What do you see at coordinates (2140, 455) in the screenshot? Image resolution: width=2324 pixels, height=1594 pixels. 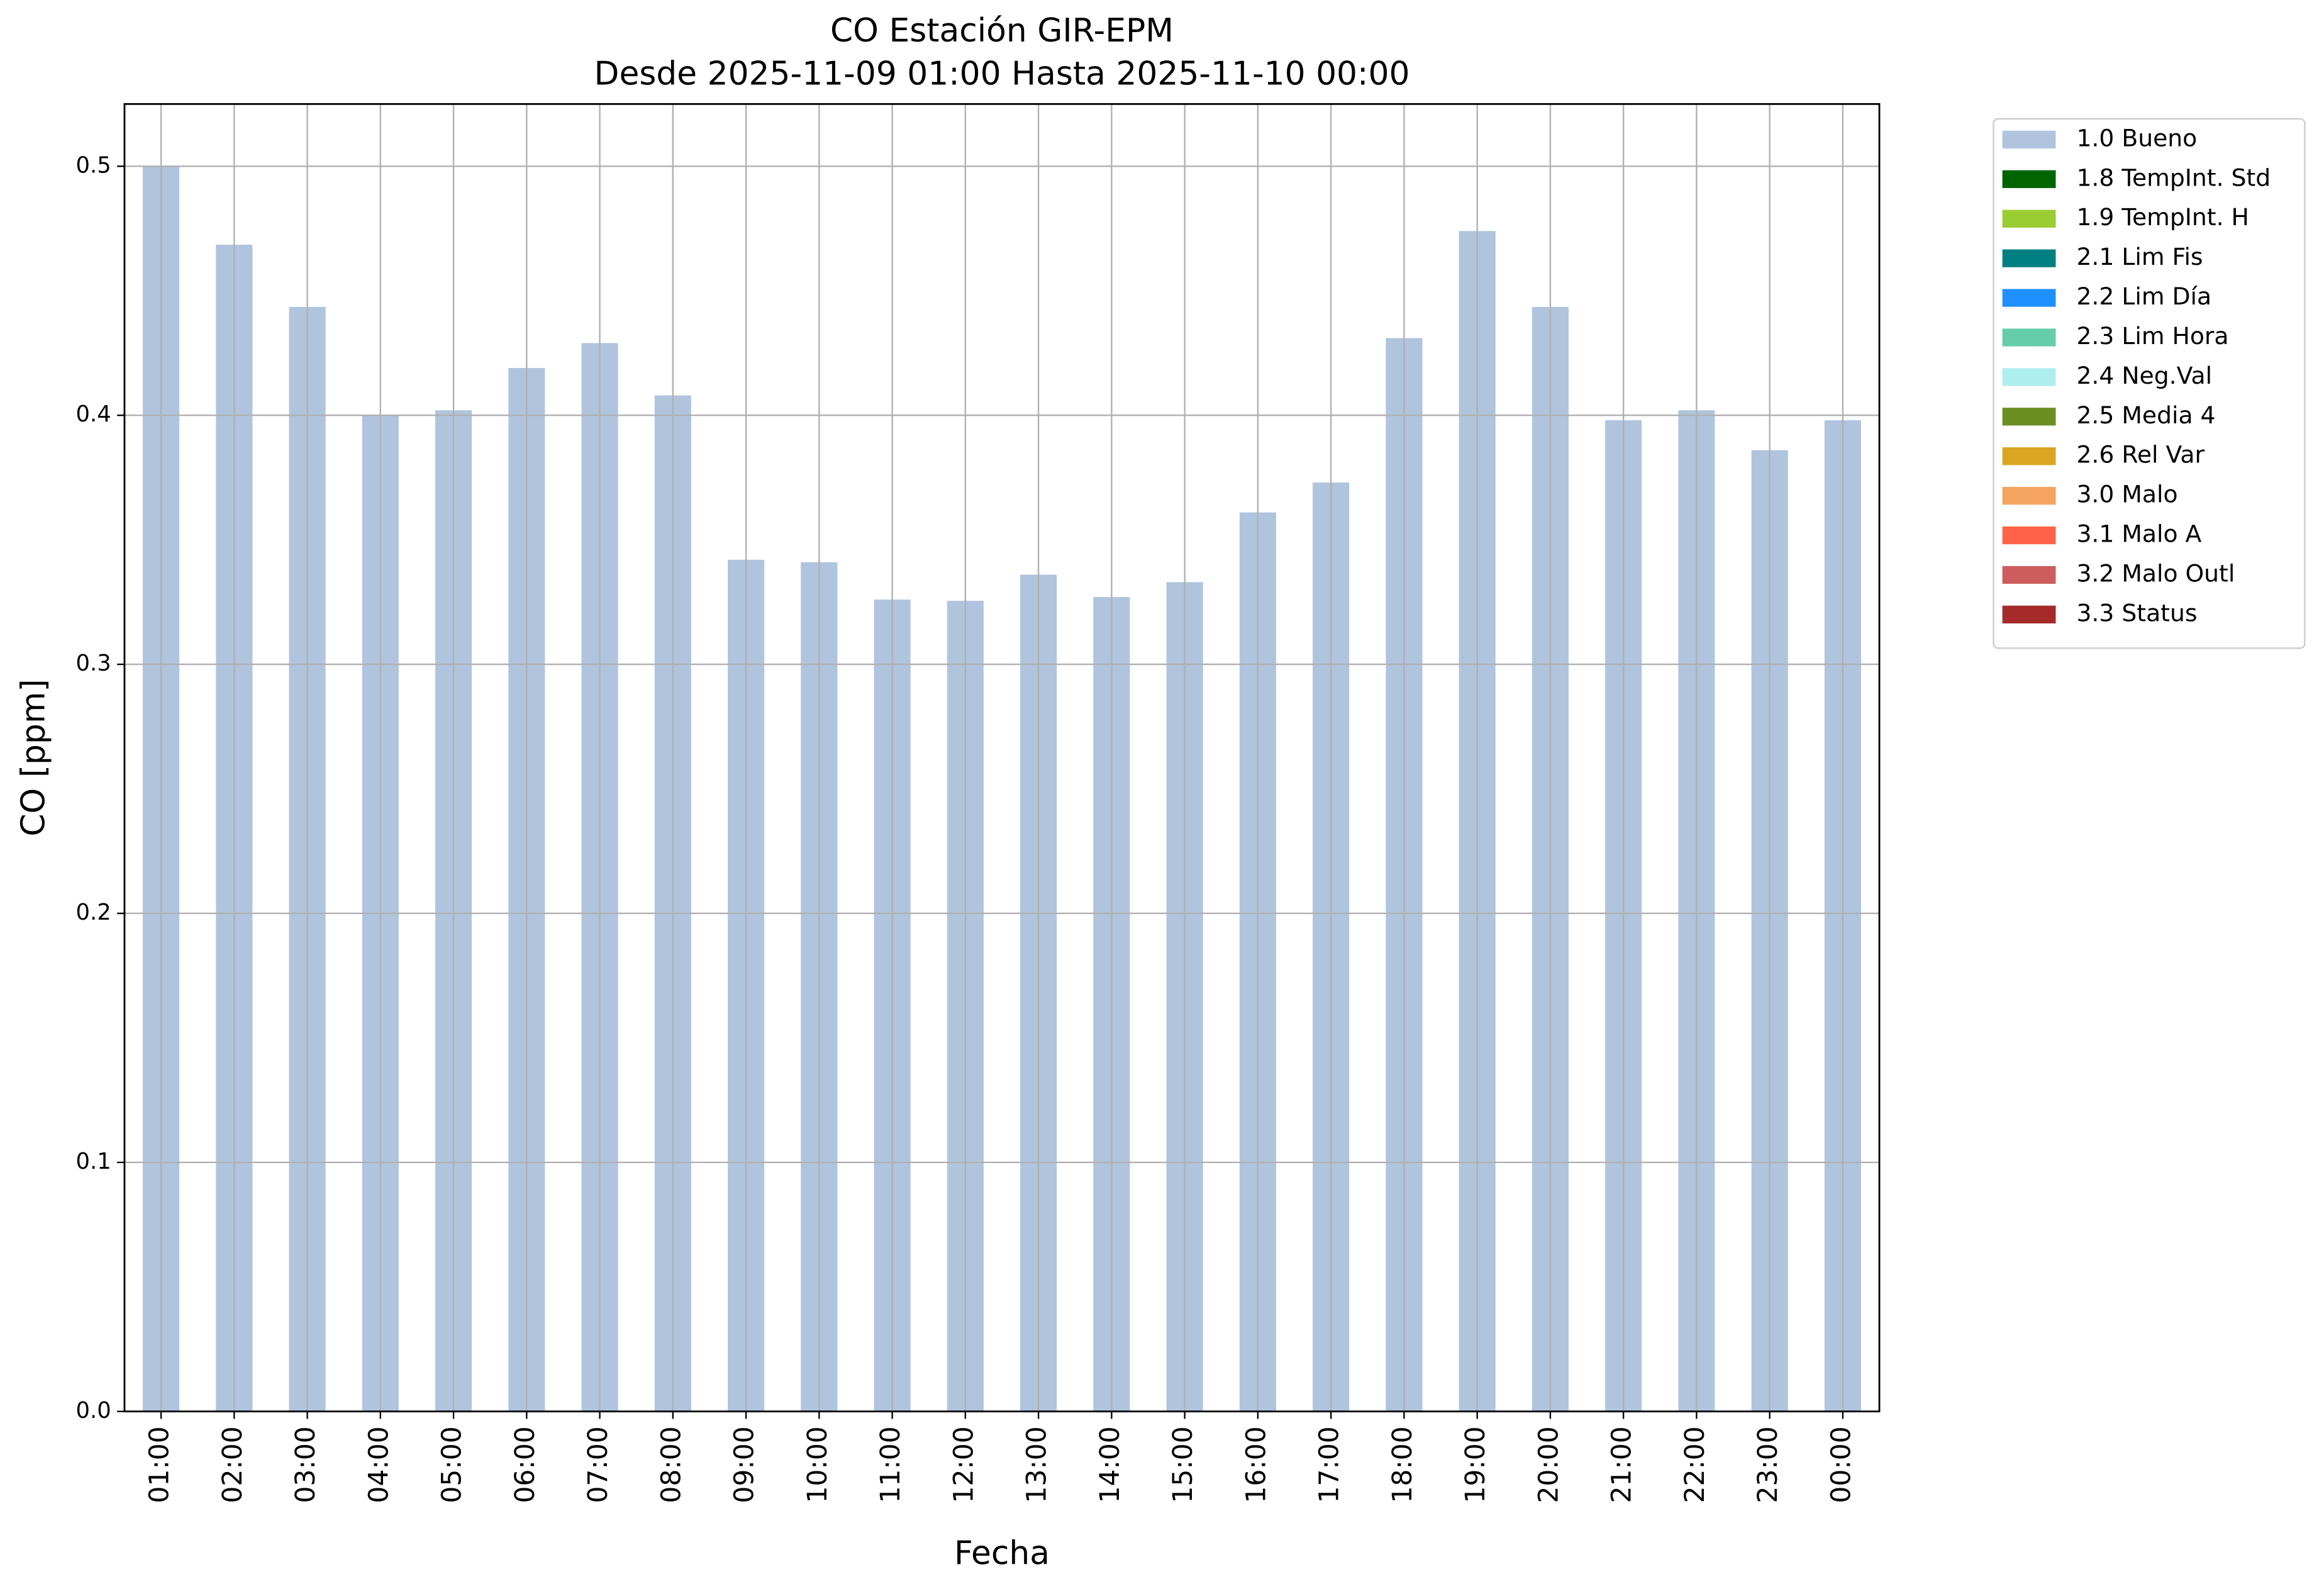 I see `legend-label: 2.6 Rel Var` at bounding box center [2140, 455].